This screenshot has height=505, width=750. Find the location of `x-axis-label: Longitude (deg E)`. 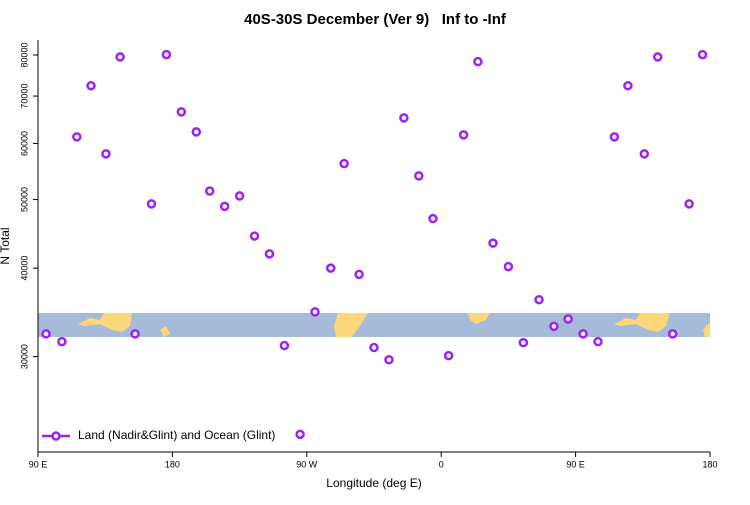

x-axis-label: Longitude (deg E) is located at coordinates (373, 483).